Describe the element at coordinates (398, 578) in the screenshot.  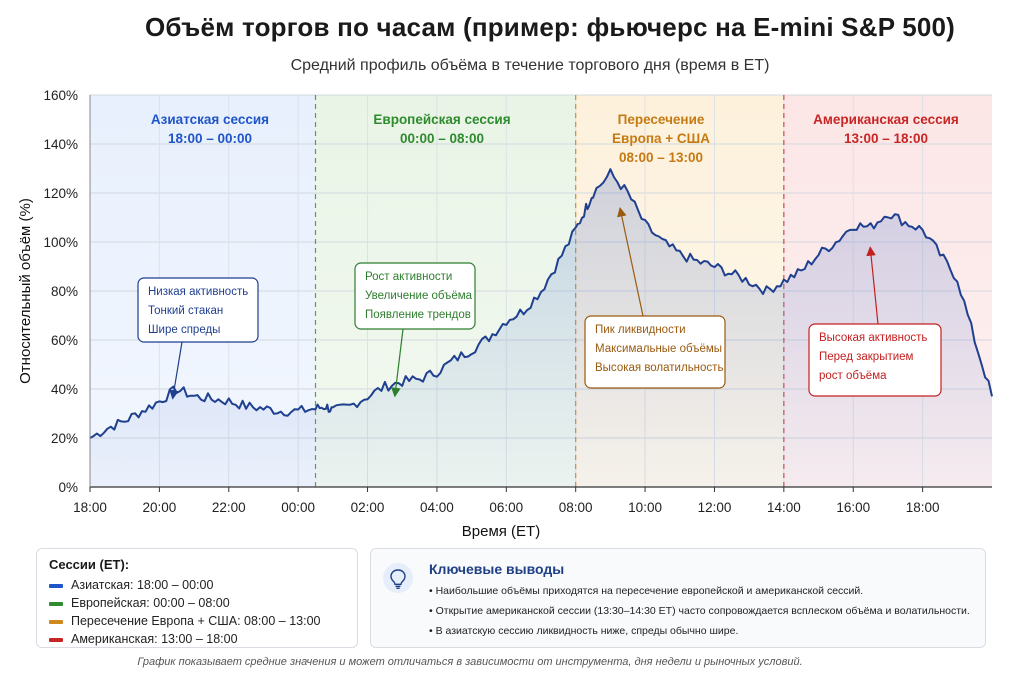
I see `lightbulb-icon` at that location.